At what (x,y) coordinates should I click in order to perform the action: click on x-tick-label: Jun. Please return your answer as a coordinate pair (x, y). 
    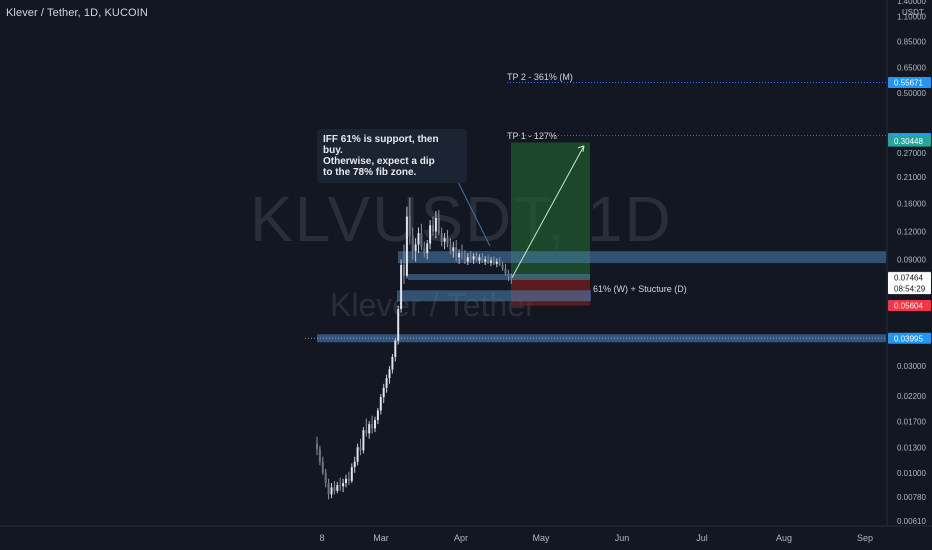
    Looking at the image, I should click on (622, 538).